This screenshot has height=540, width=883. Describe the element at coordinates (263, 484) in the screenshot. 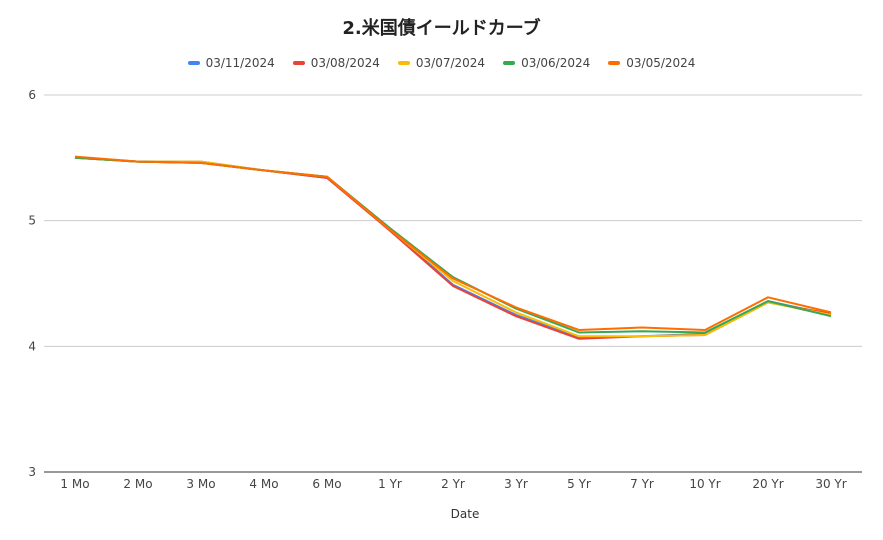

I see `x-tick-label: 4 Mo` at that location.